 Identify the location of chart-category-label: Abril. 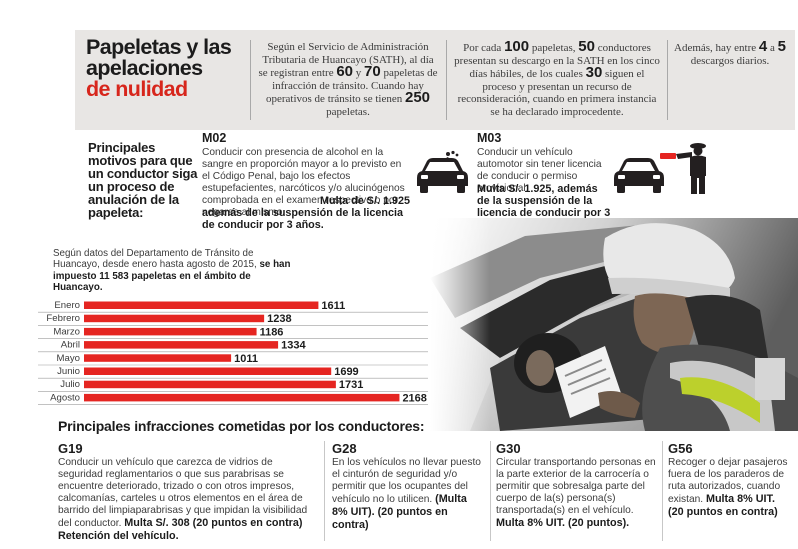
(70, 345).